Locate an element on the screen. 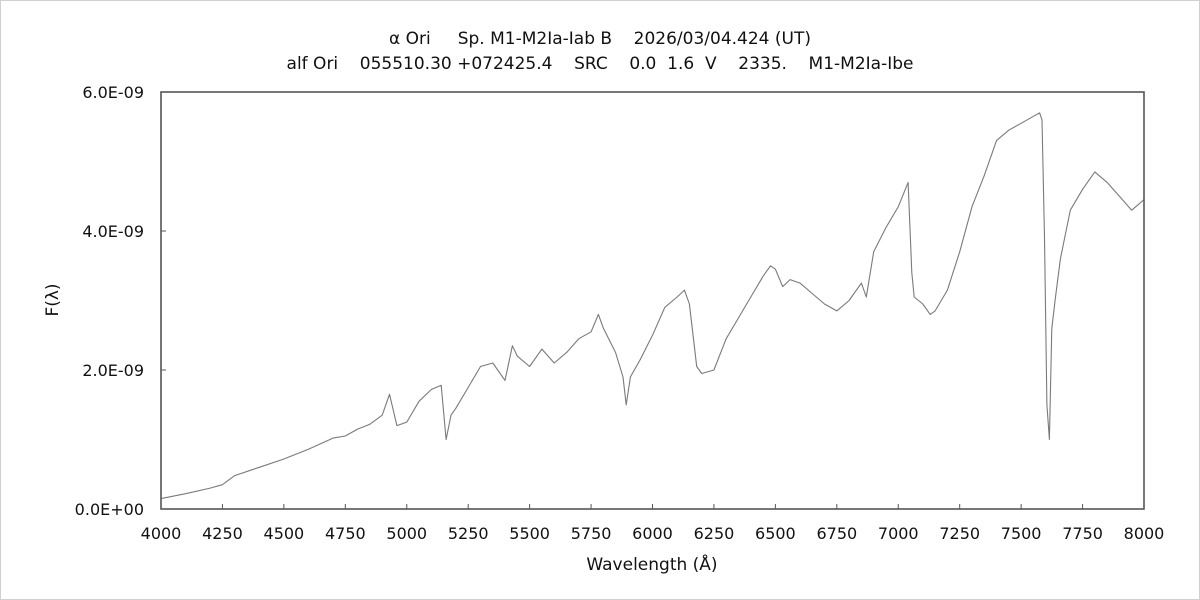  x-axis-label: Wavelength (Å) is located at coordinates (651, 564).